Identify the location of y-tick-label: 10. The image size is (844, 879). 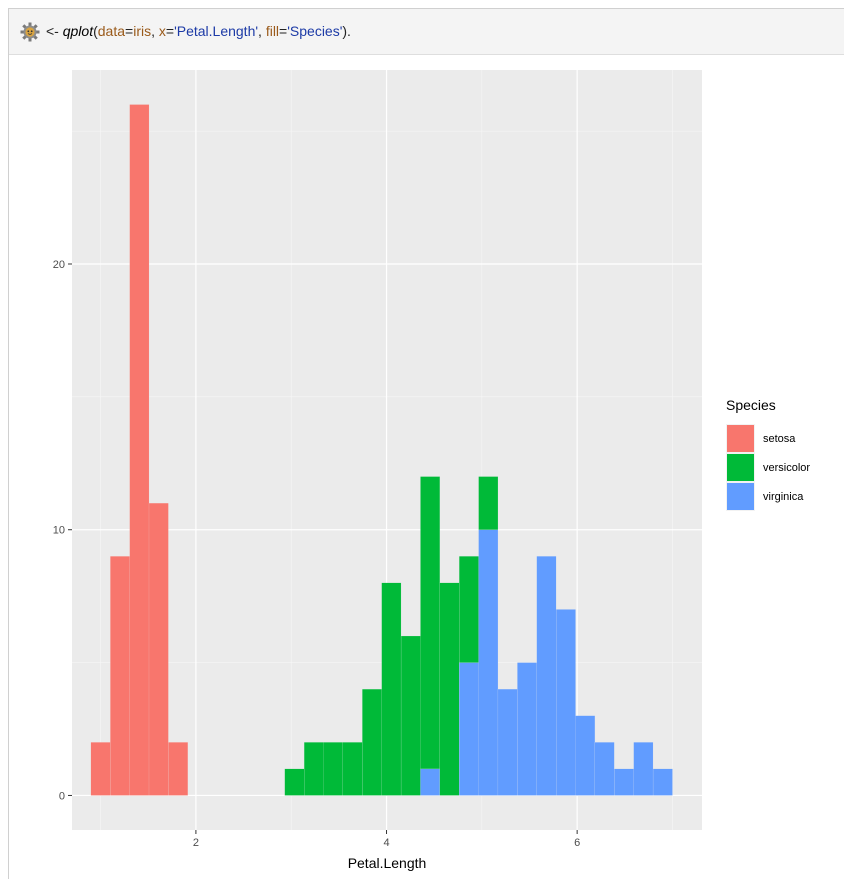
(59, 531).